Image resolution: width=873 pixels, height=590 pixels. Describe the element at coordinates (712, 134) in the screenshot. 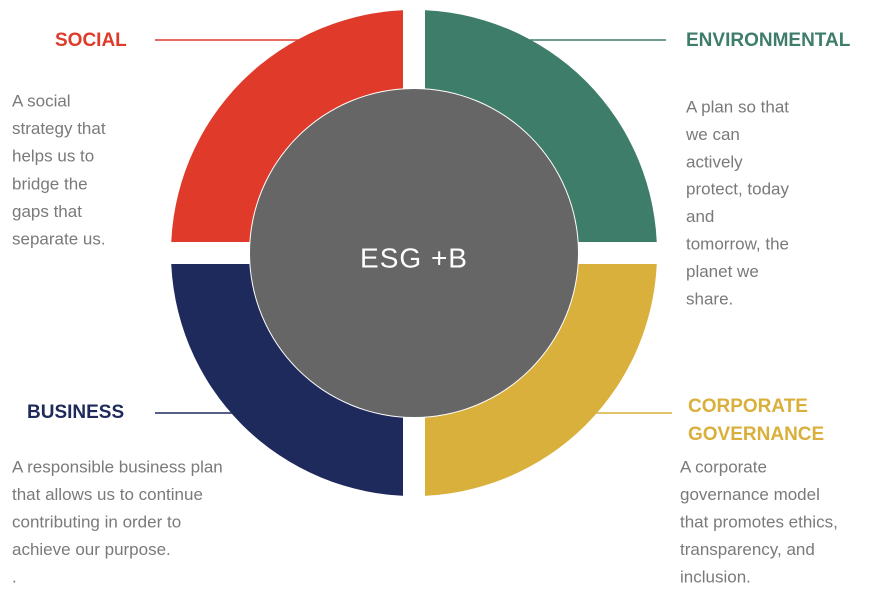

I see `section-description: we can` at that location.